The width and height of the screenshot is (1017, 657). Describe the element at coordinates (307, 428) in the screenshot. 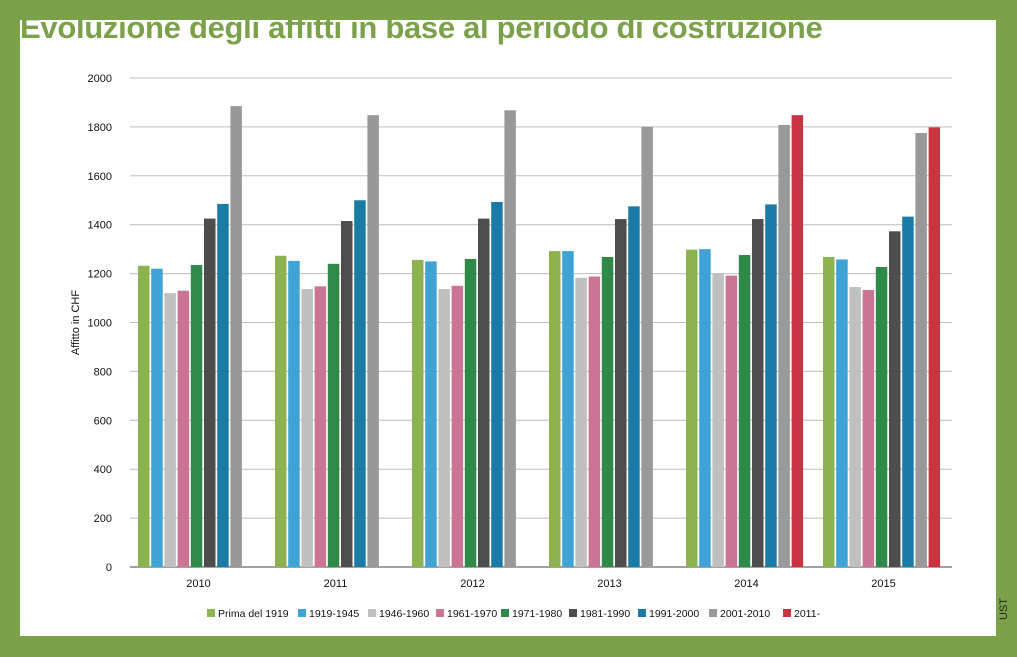

I see `bar-2011-s2` at that location.